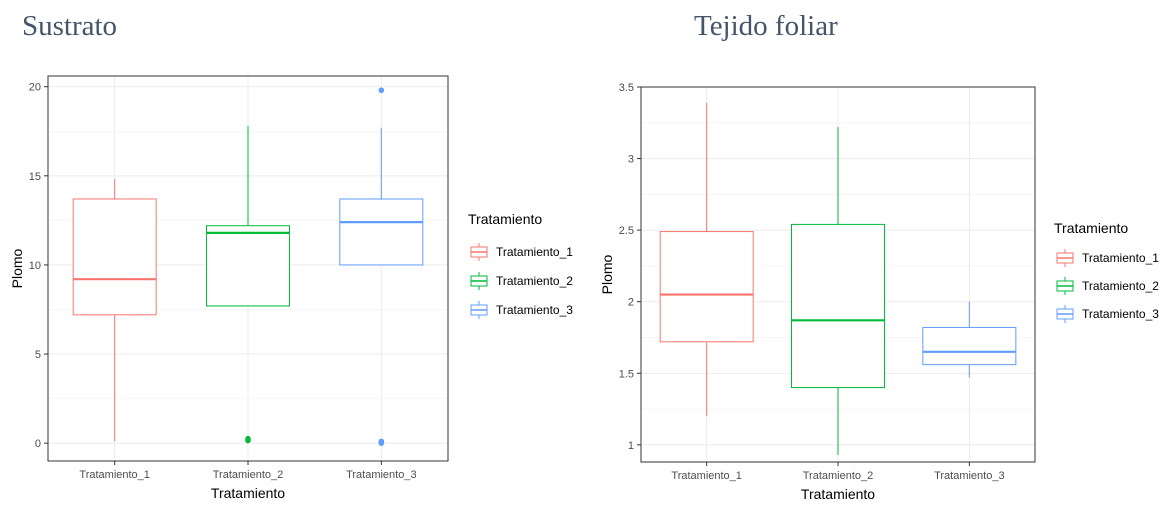 The height and width of the screenshot is (506, 1162). What do you see at coordinates (38, 355) in the screenshot?
I see `y-tick-label: 5` at bounding box center [38, 355].